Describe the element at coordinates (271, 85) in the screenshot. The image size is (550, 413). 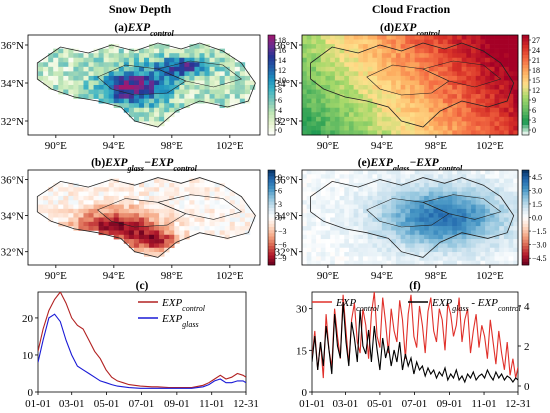
I see `colorbar-frame` at that location.